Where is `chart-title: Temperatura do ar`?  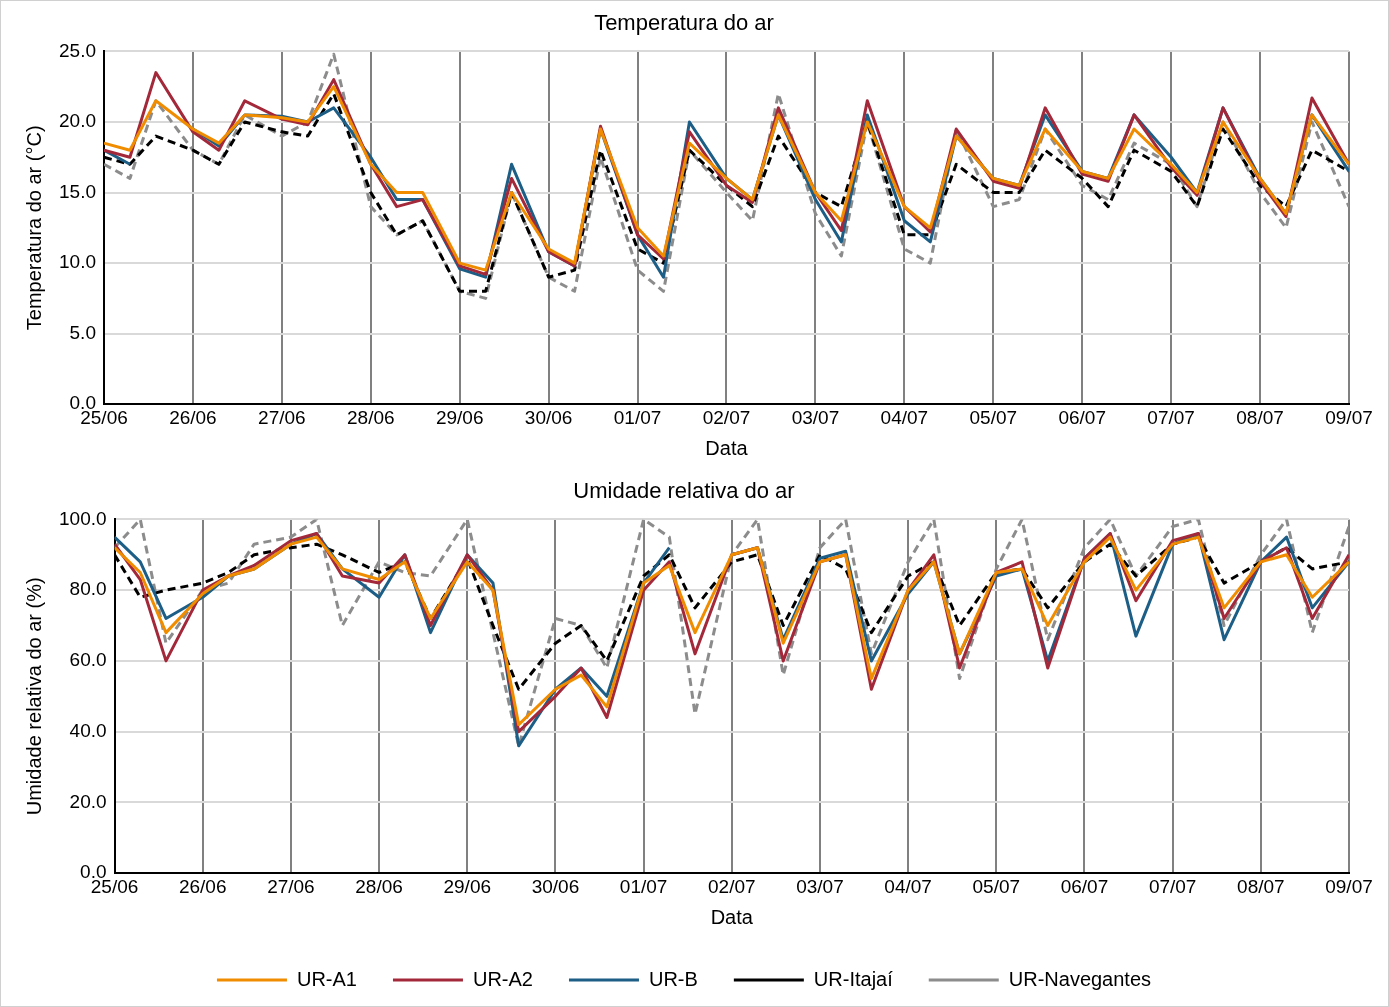
chart-title: Temperatura do ar is located at coordinates (684, 23).